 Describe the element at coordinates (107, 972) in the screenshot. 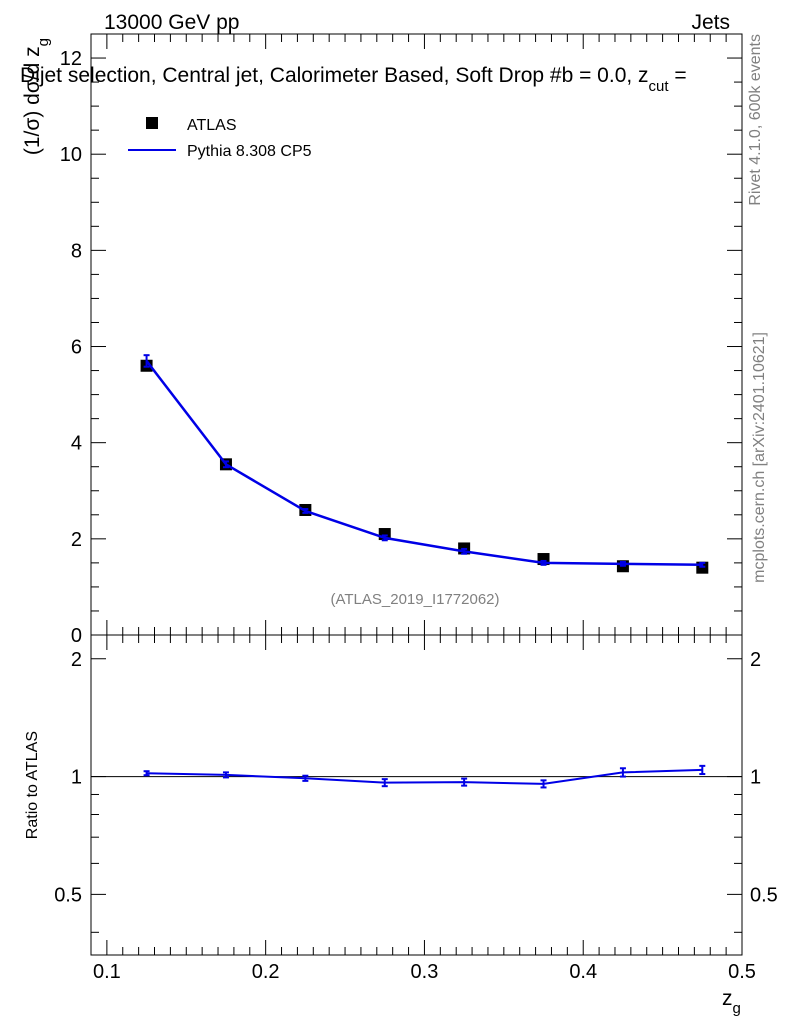

I see `x-tick-label: 0.1` at that location.